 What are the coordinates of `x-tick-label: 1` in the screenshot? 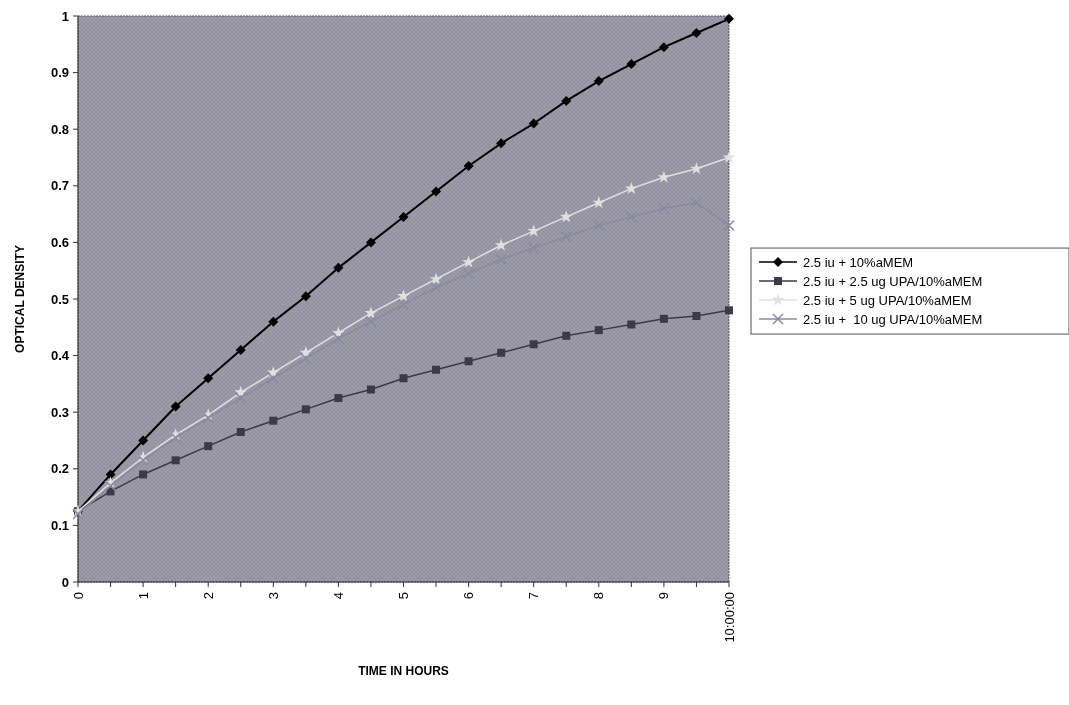 It's located at (143, 596).